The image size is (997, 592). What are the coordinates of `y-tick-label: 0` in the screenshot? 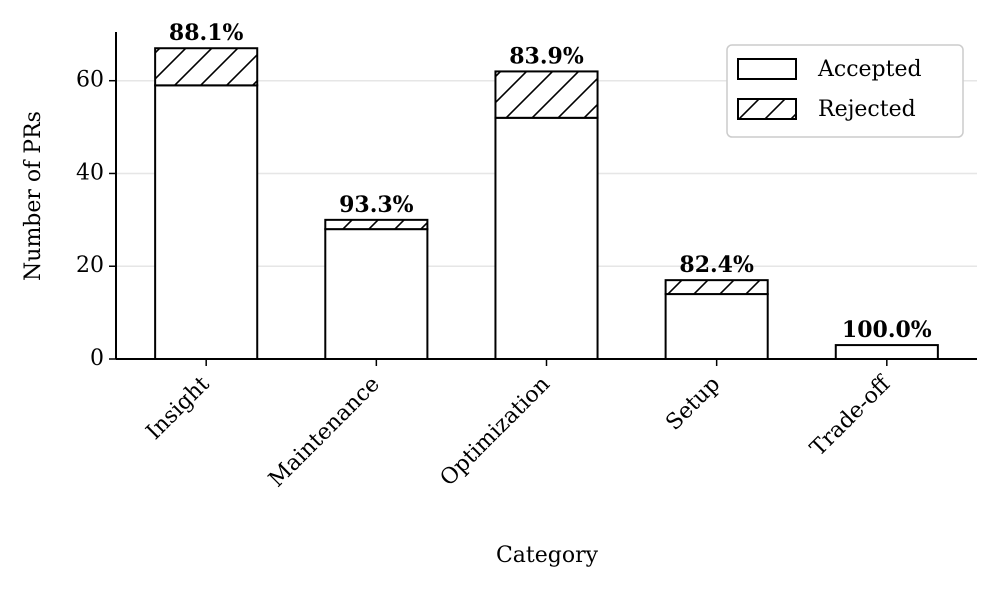 It's located at (97, 358).